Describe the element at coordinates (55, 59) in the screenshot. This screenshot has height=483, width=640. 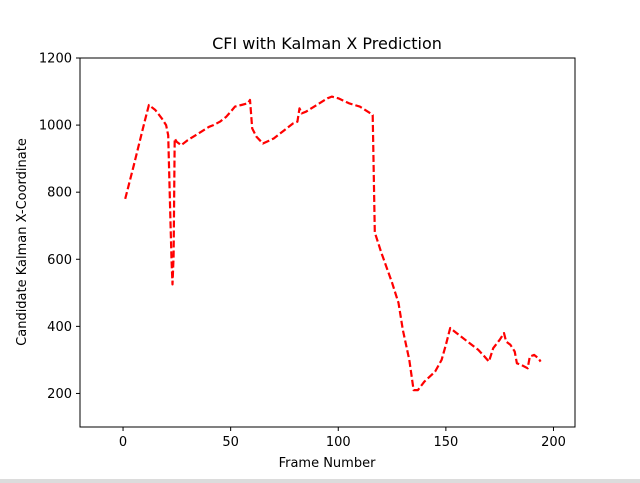
I see `y-tick-label: 1200` at that location.